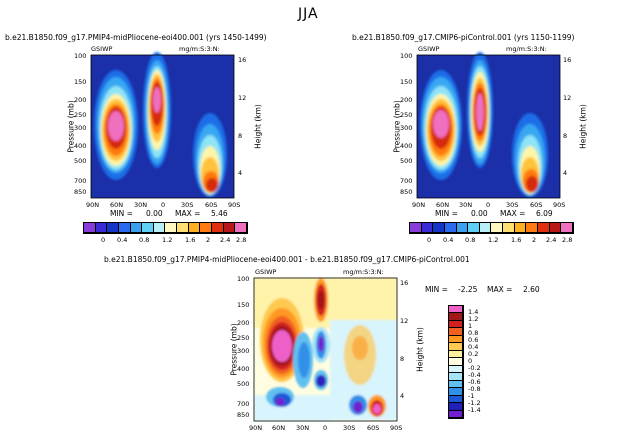 The width and height of the screenshot is (624, 435). What do you see at coordinates (493, 240) in the screenshot?
I see `panel-2-colorbar-label: 1.2` at bounding box center [493, 240].